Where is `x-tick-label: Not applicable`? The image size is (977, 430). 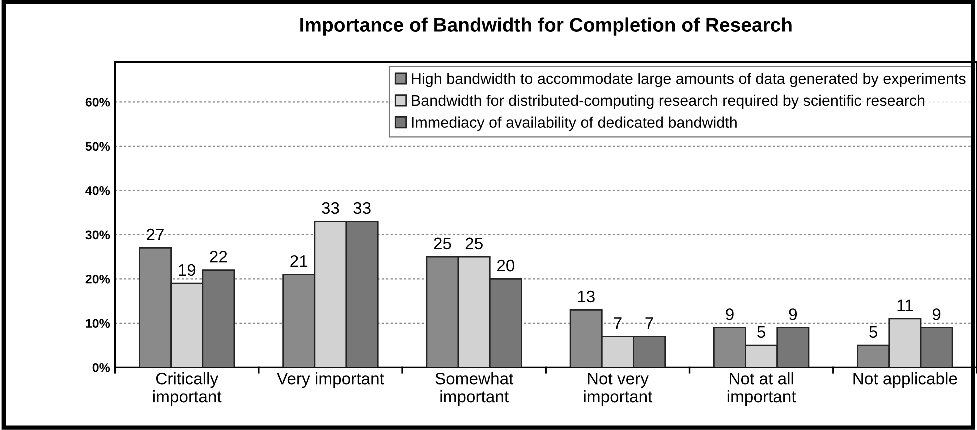 x-tick-label: Not applicable is located at coordinates (906, 380).